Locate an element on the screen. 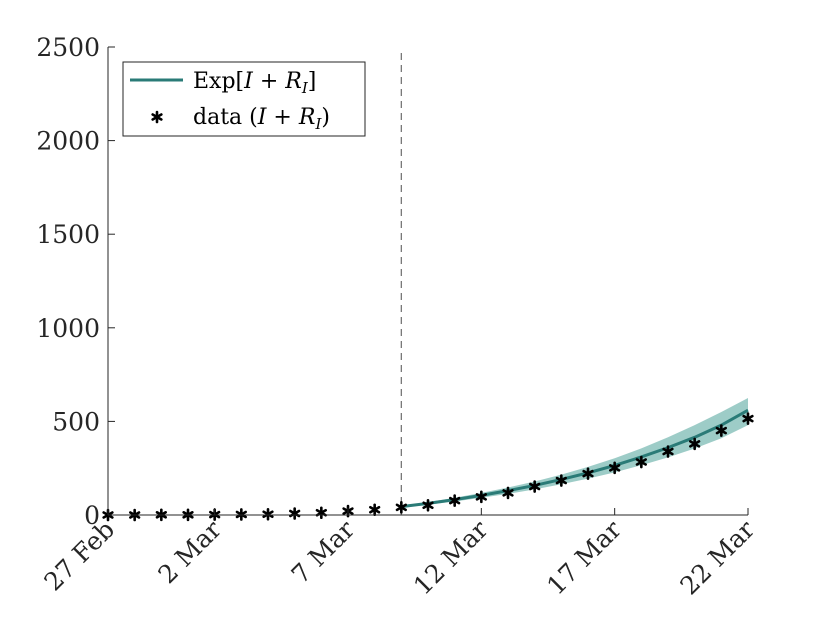  model-confidence-band is located at coordinates (574, 453).